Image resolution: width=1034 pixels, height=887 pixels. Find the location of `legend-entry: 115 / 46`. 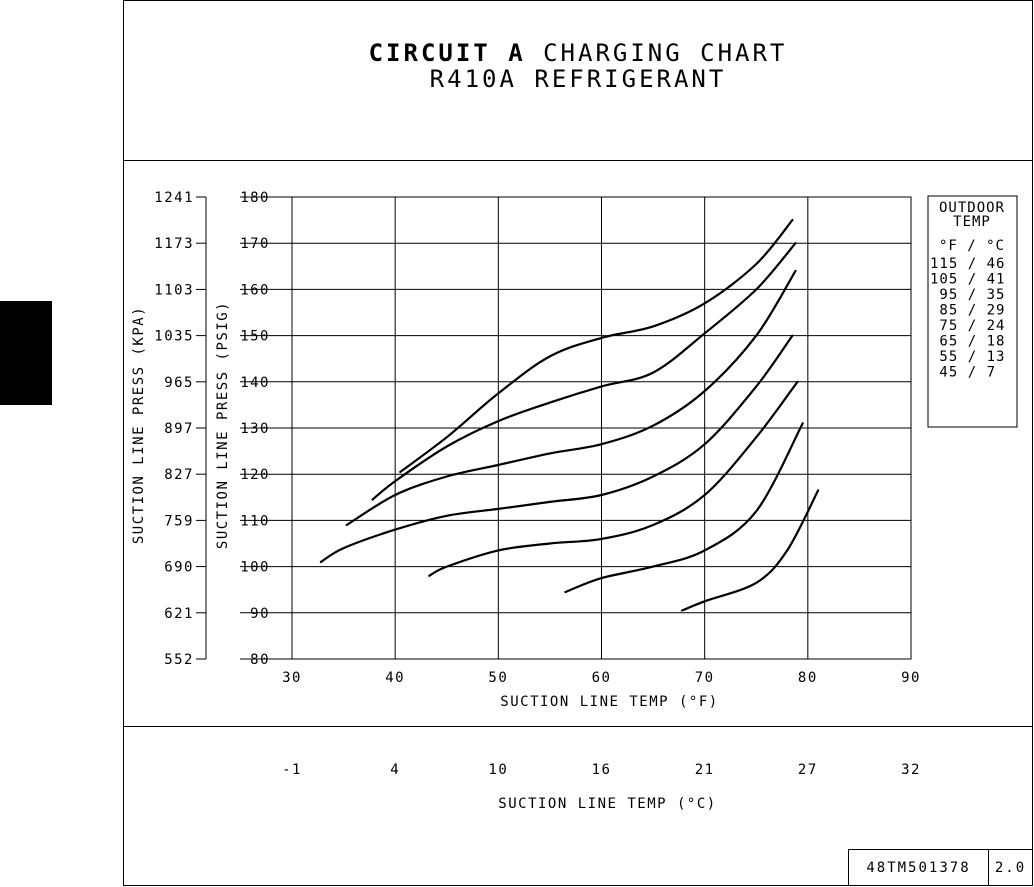

legend-entry: 115 / 46 is located at coordinates (967, 264).